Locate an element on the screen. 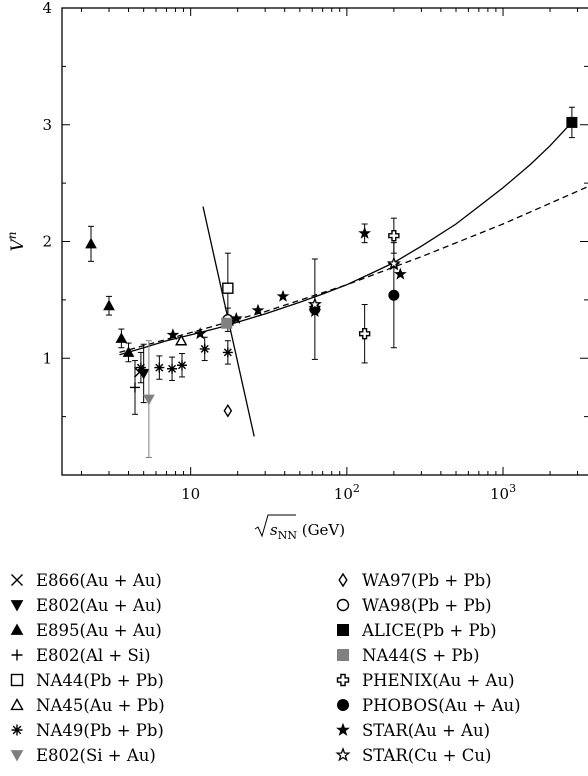 The width and height of the screenshot is (588, 776). y-tick-label: 2 is located at coordinates (47, 242).